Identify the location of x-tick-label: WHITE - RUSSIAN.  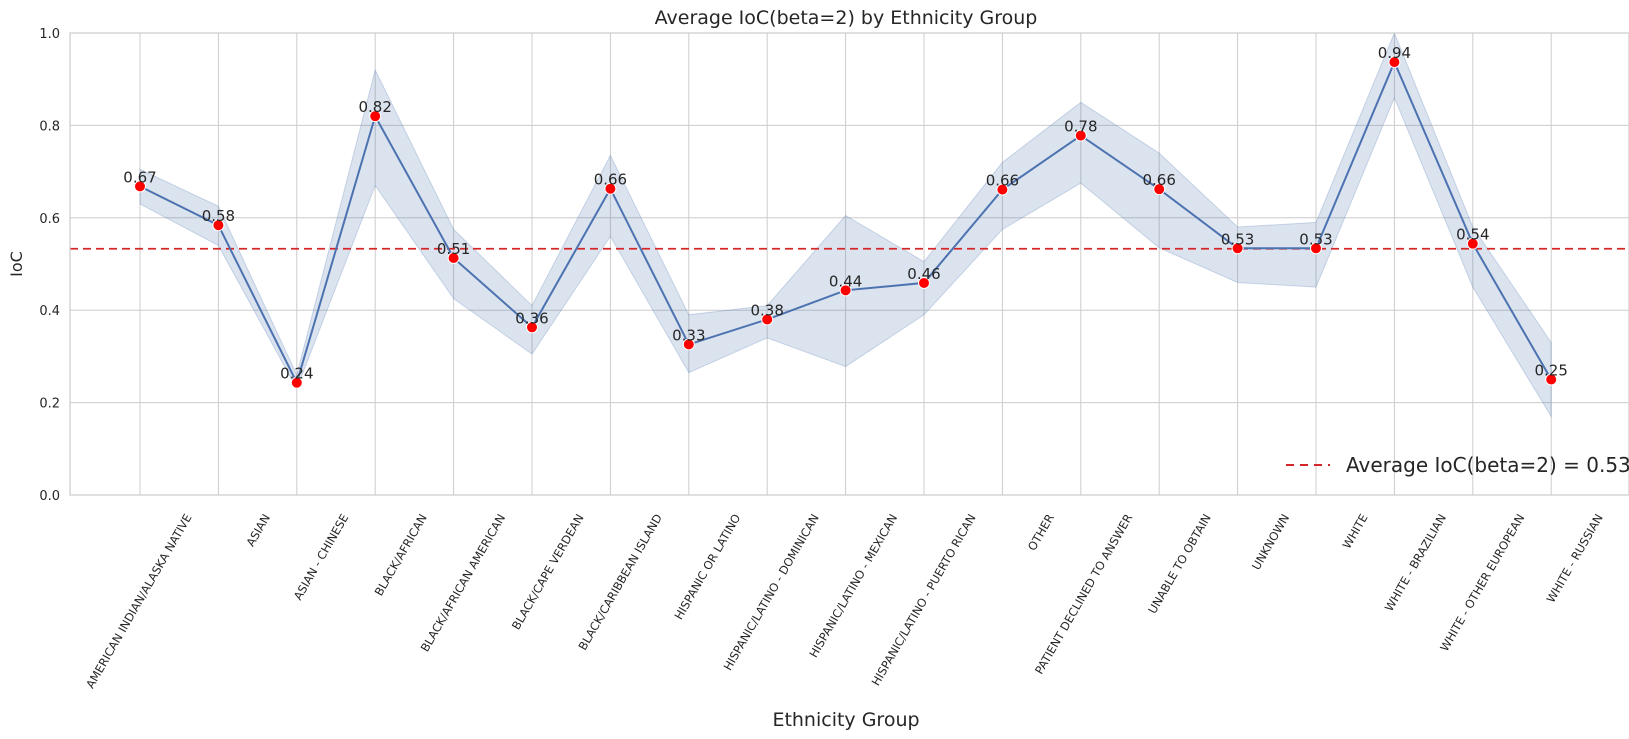
(1575, 559).